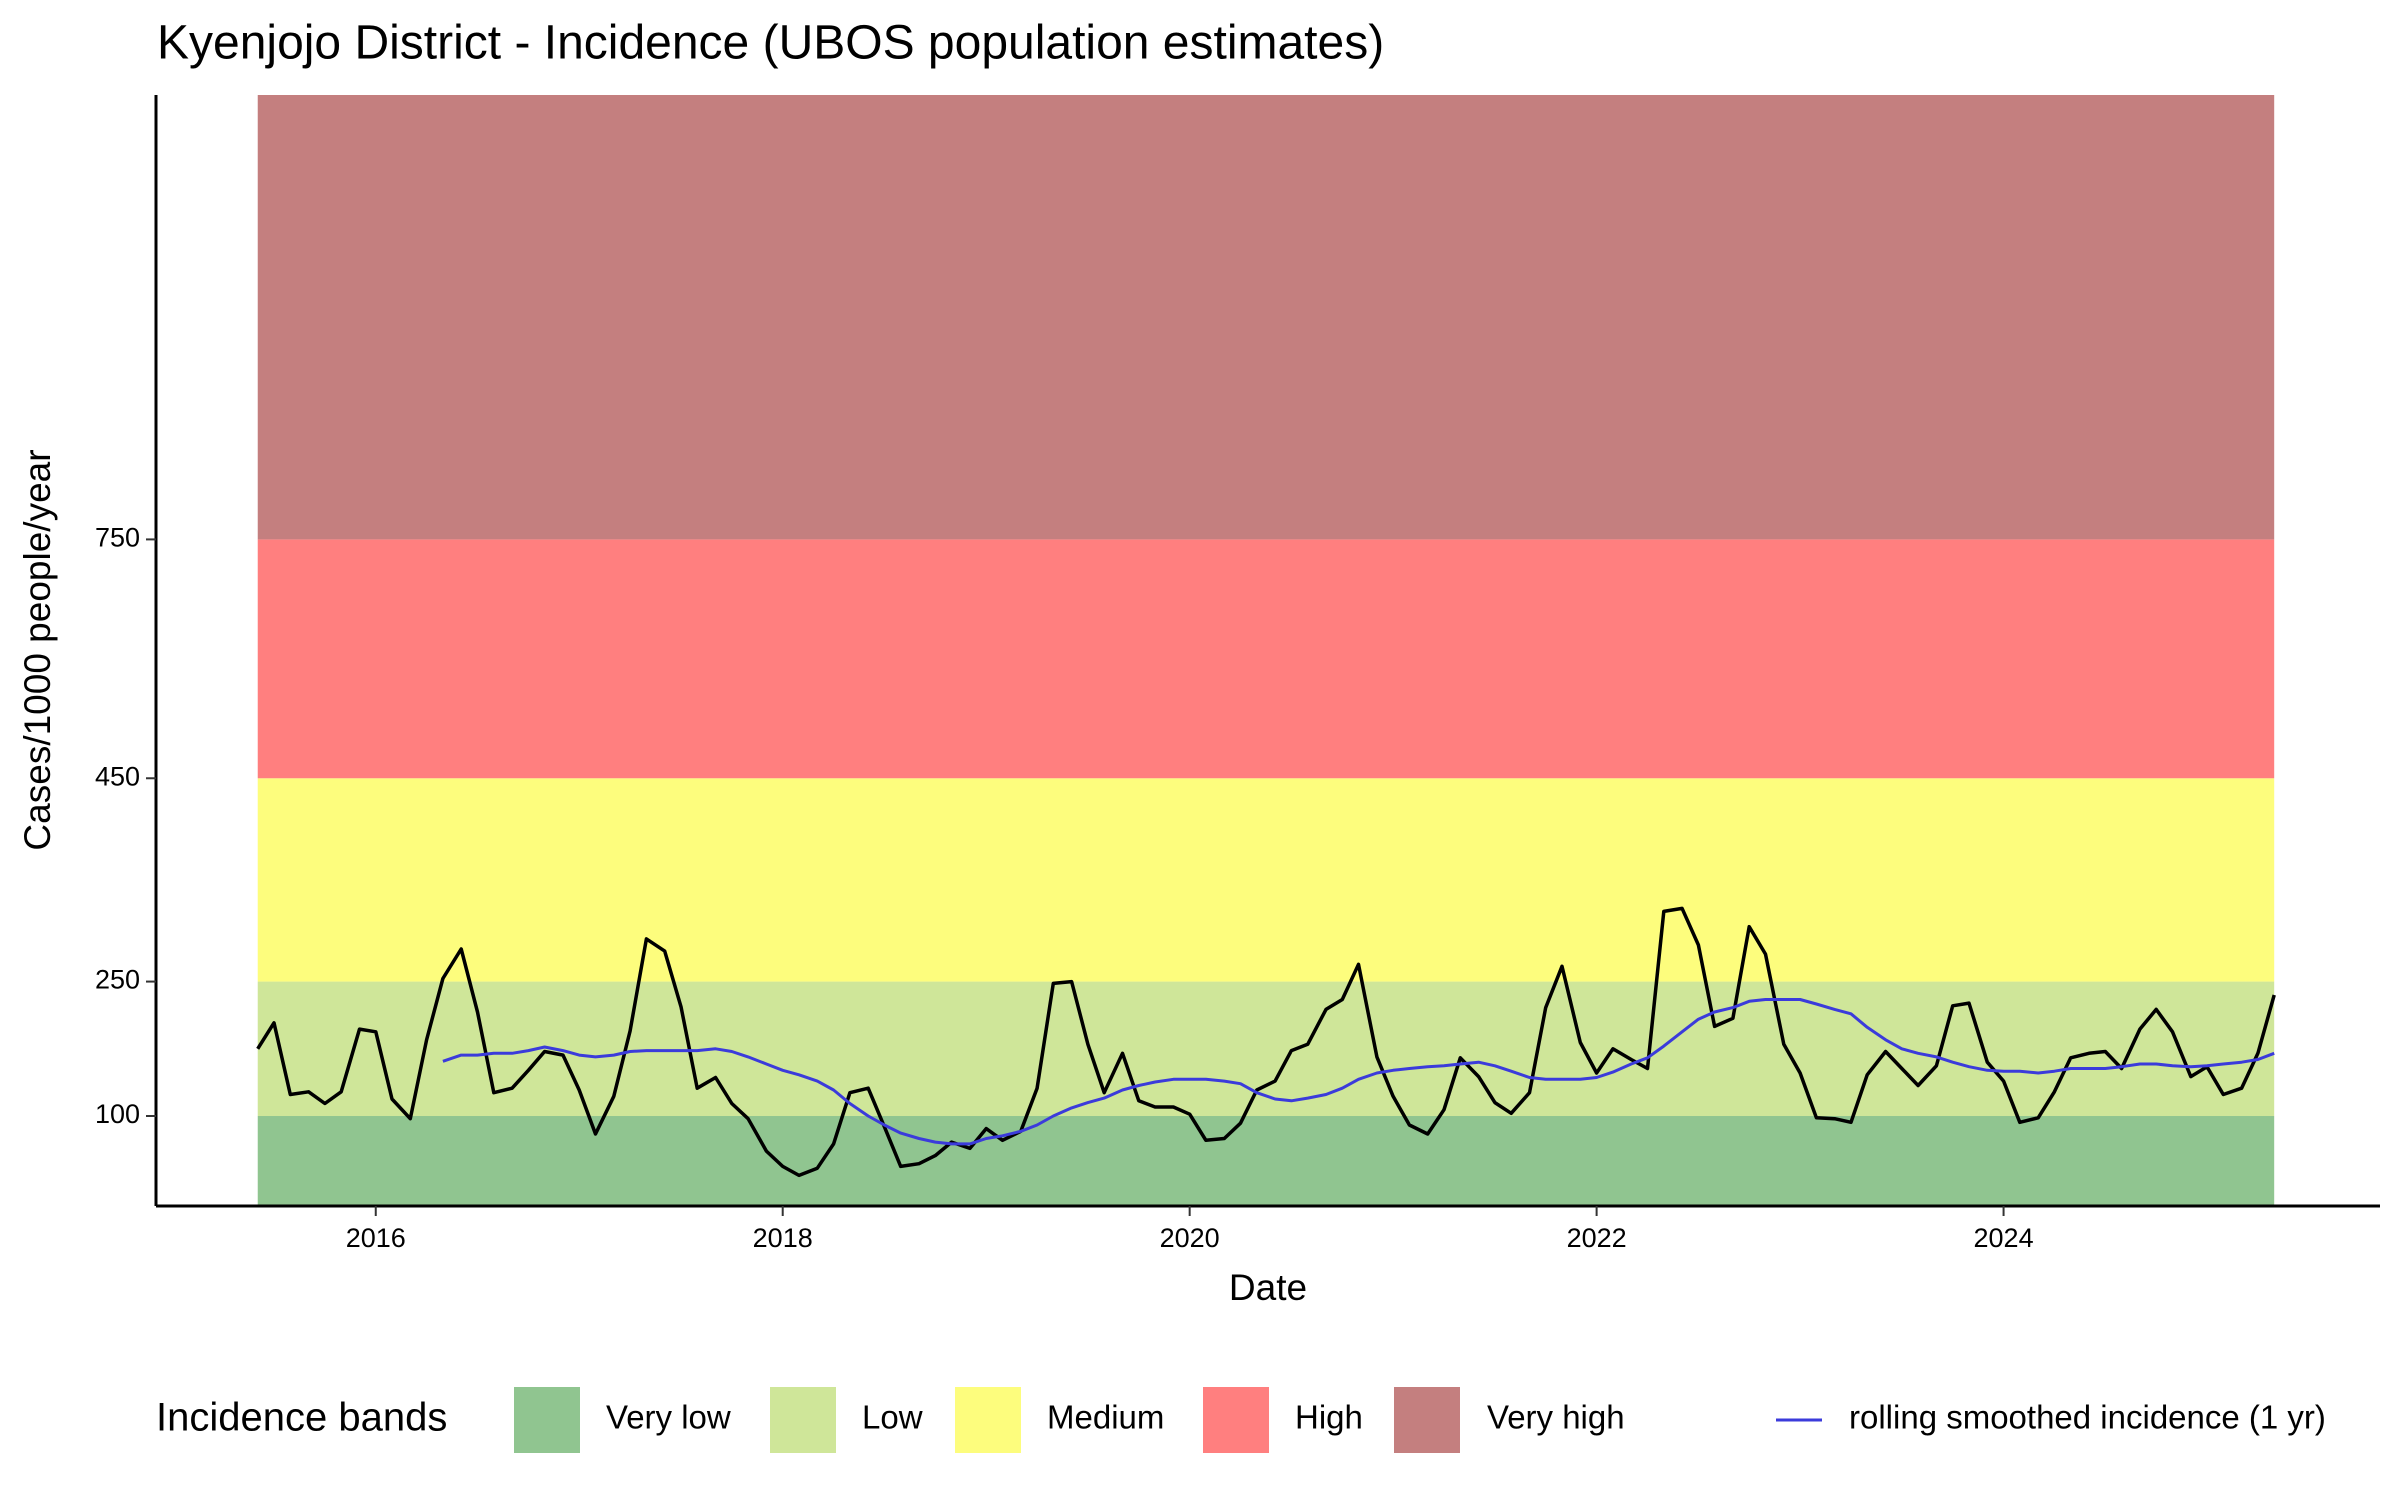  Describe the element at coordinates (301, 1418) in the screenshot. I see `legend-title: Incidence bands` at that location.